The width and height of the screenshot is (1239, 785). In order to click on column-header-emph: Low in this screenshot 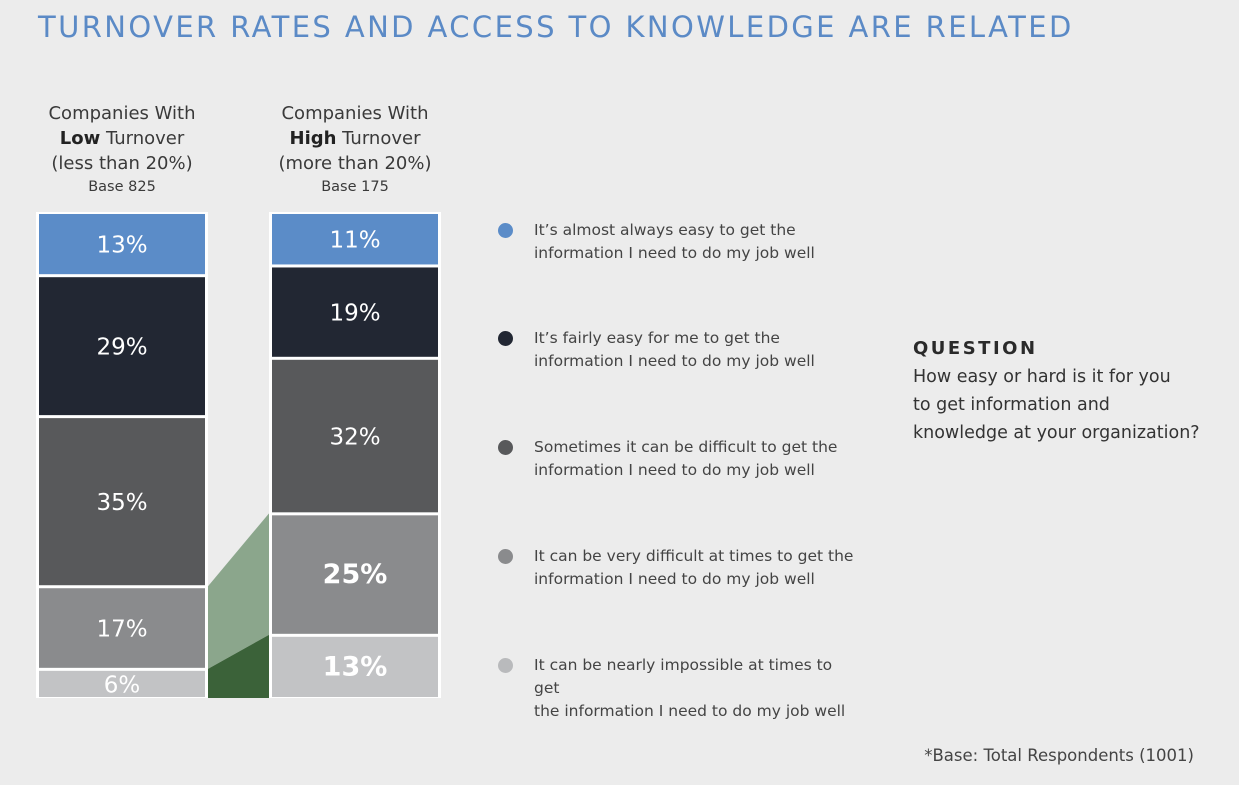, I will do `click(80, 138)`.